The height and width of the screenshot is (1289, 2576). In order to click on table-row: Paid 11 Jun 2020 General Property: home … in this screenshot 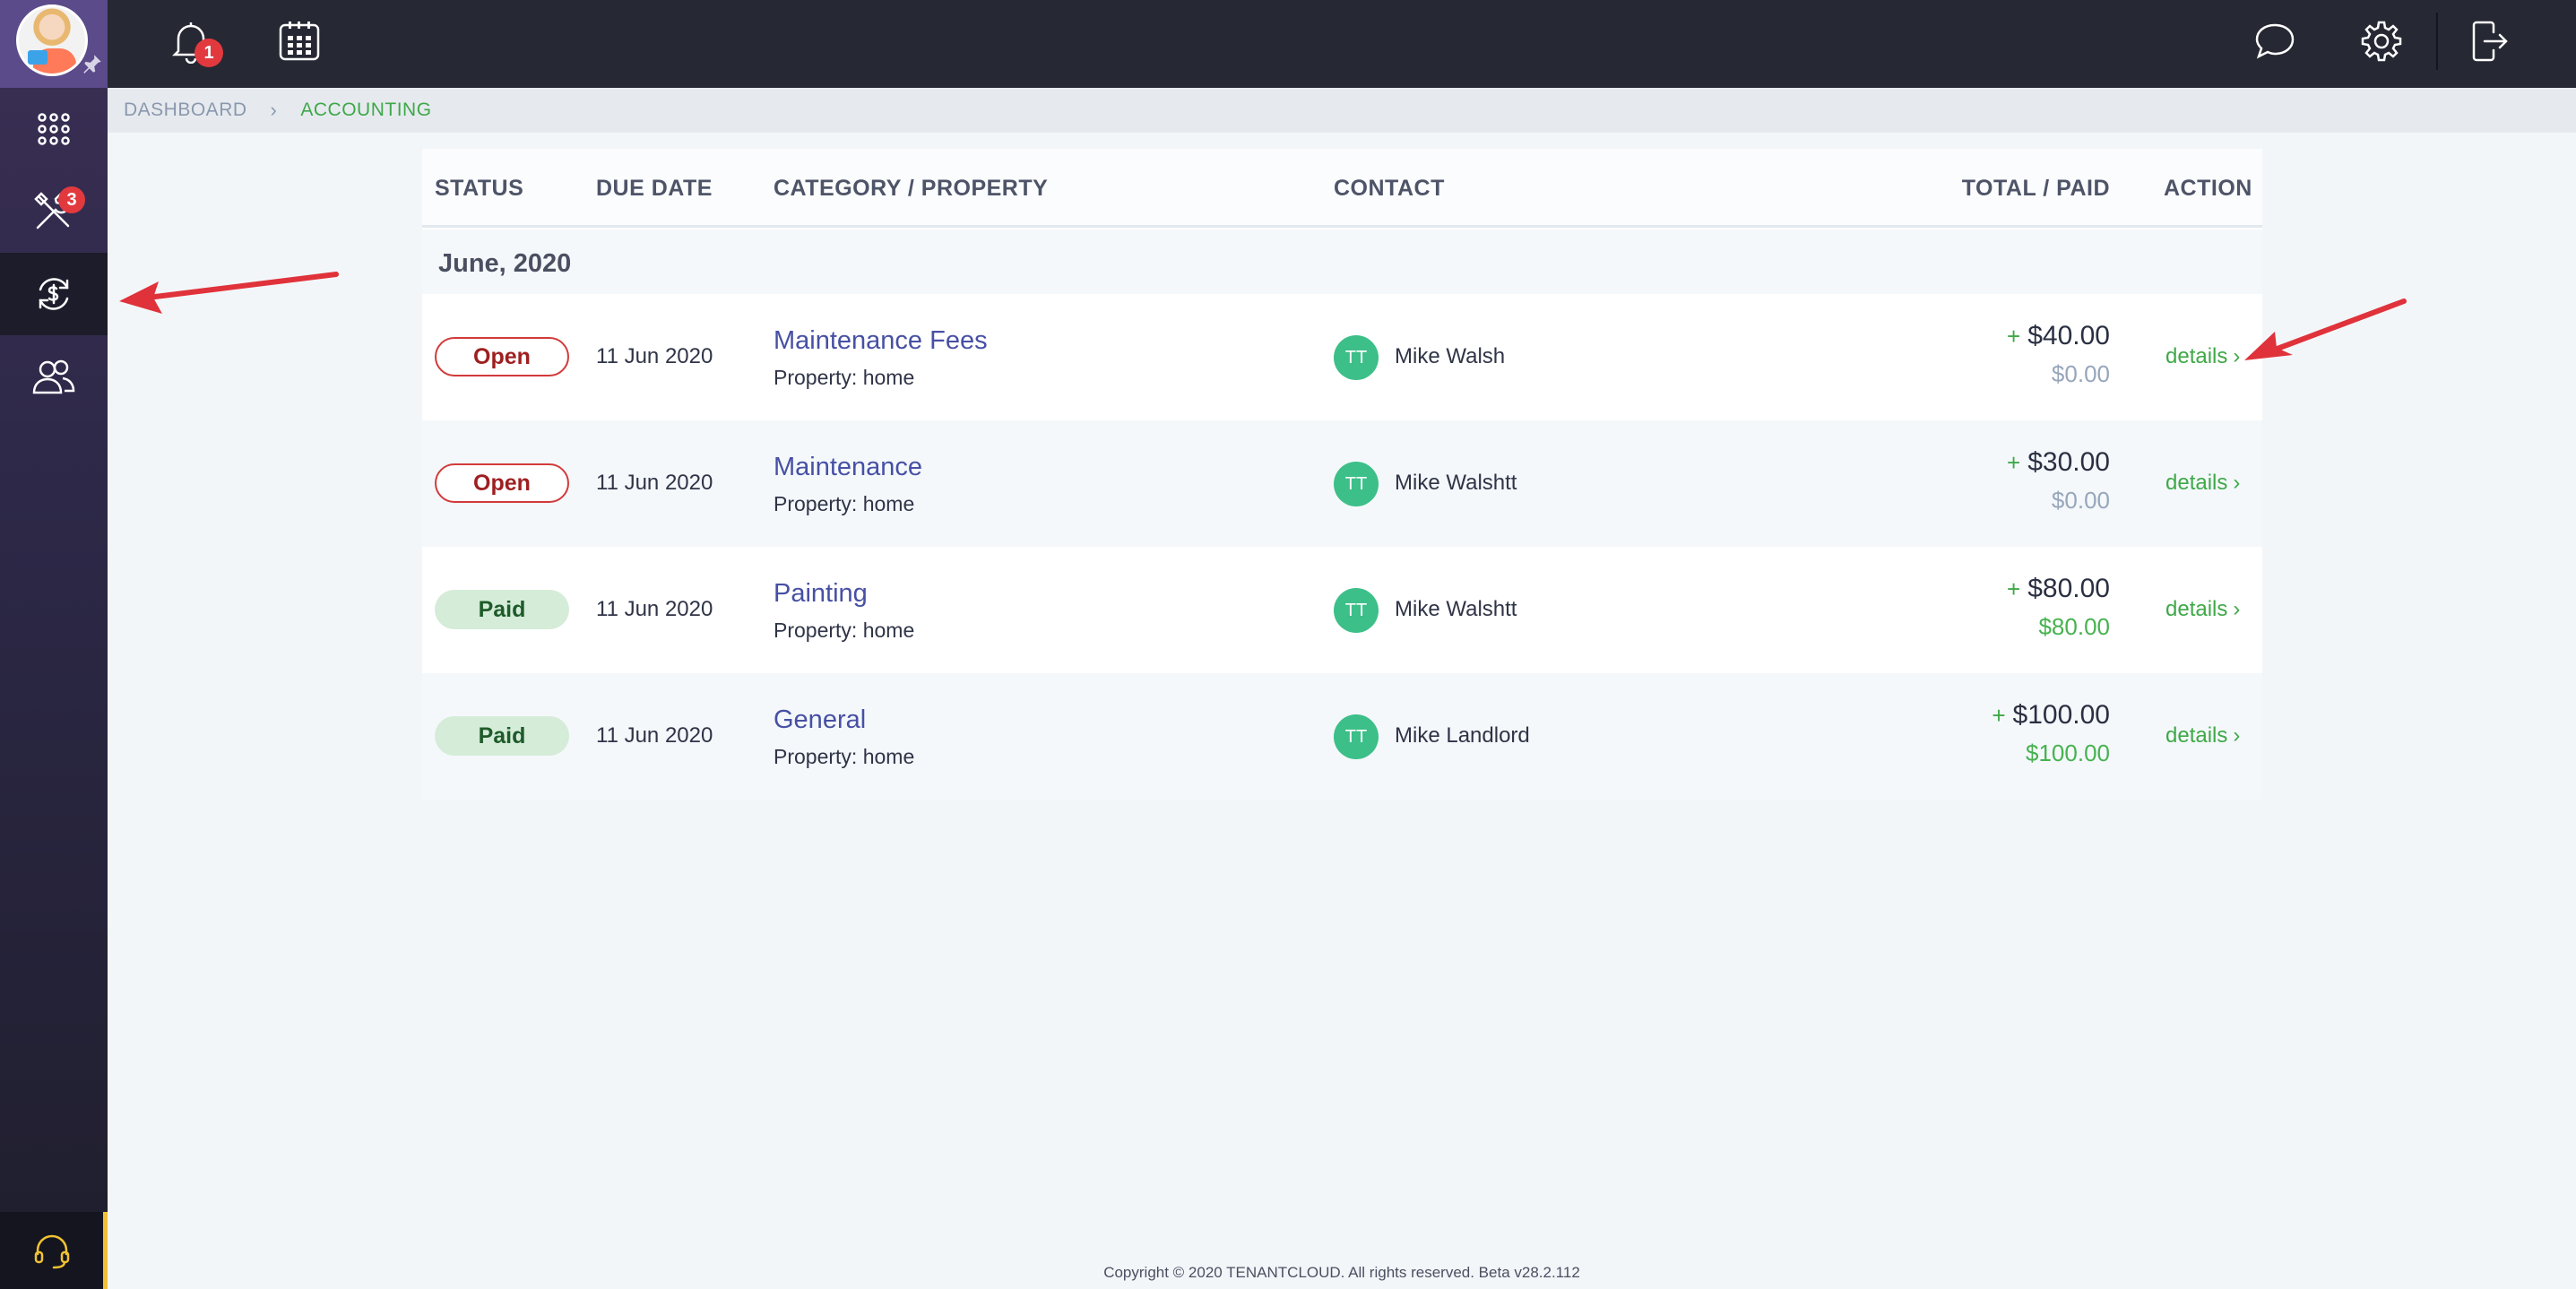, I will do `click(1342, 736)`.